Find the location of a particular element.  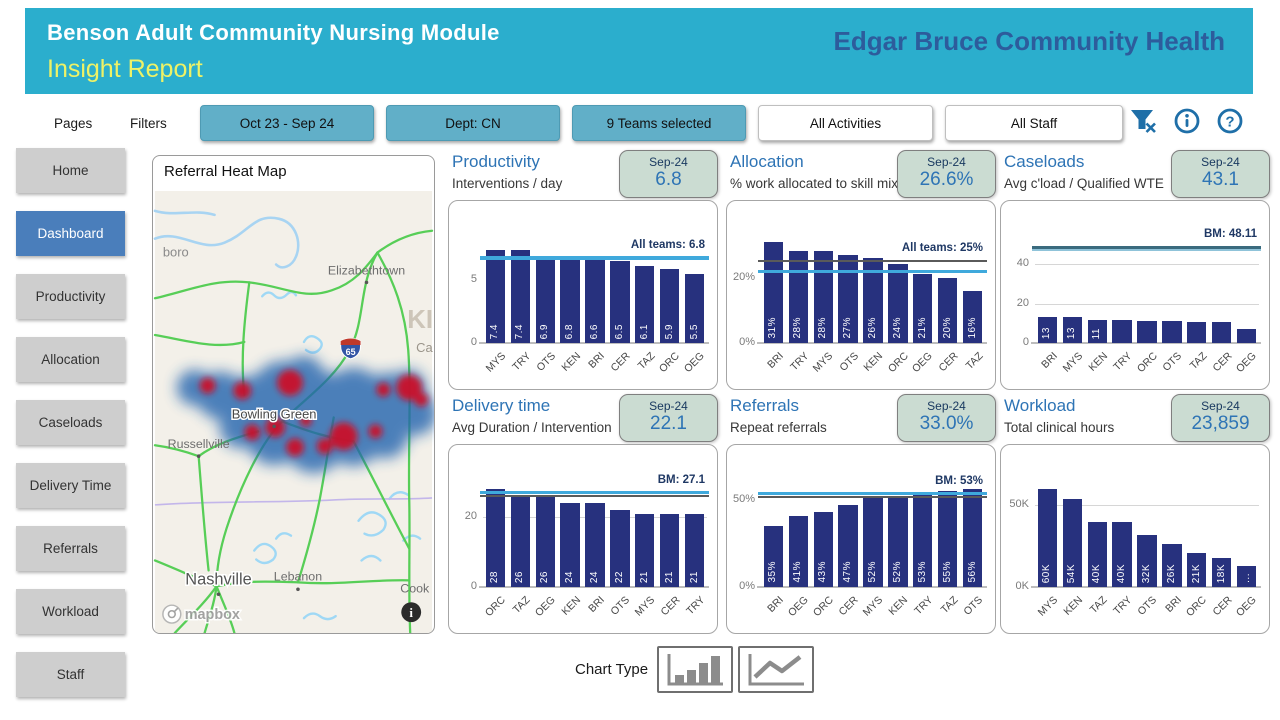

bar-MYS: 28% is located at coordinates (823, 297).